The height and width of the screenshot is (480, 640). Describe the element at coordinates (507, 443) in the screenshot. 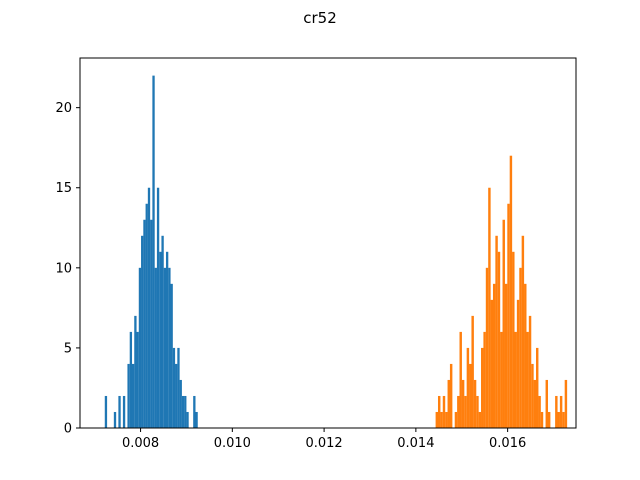

I see `x-tick-label: 0.016` at that location.